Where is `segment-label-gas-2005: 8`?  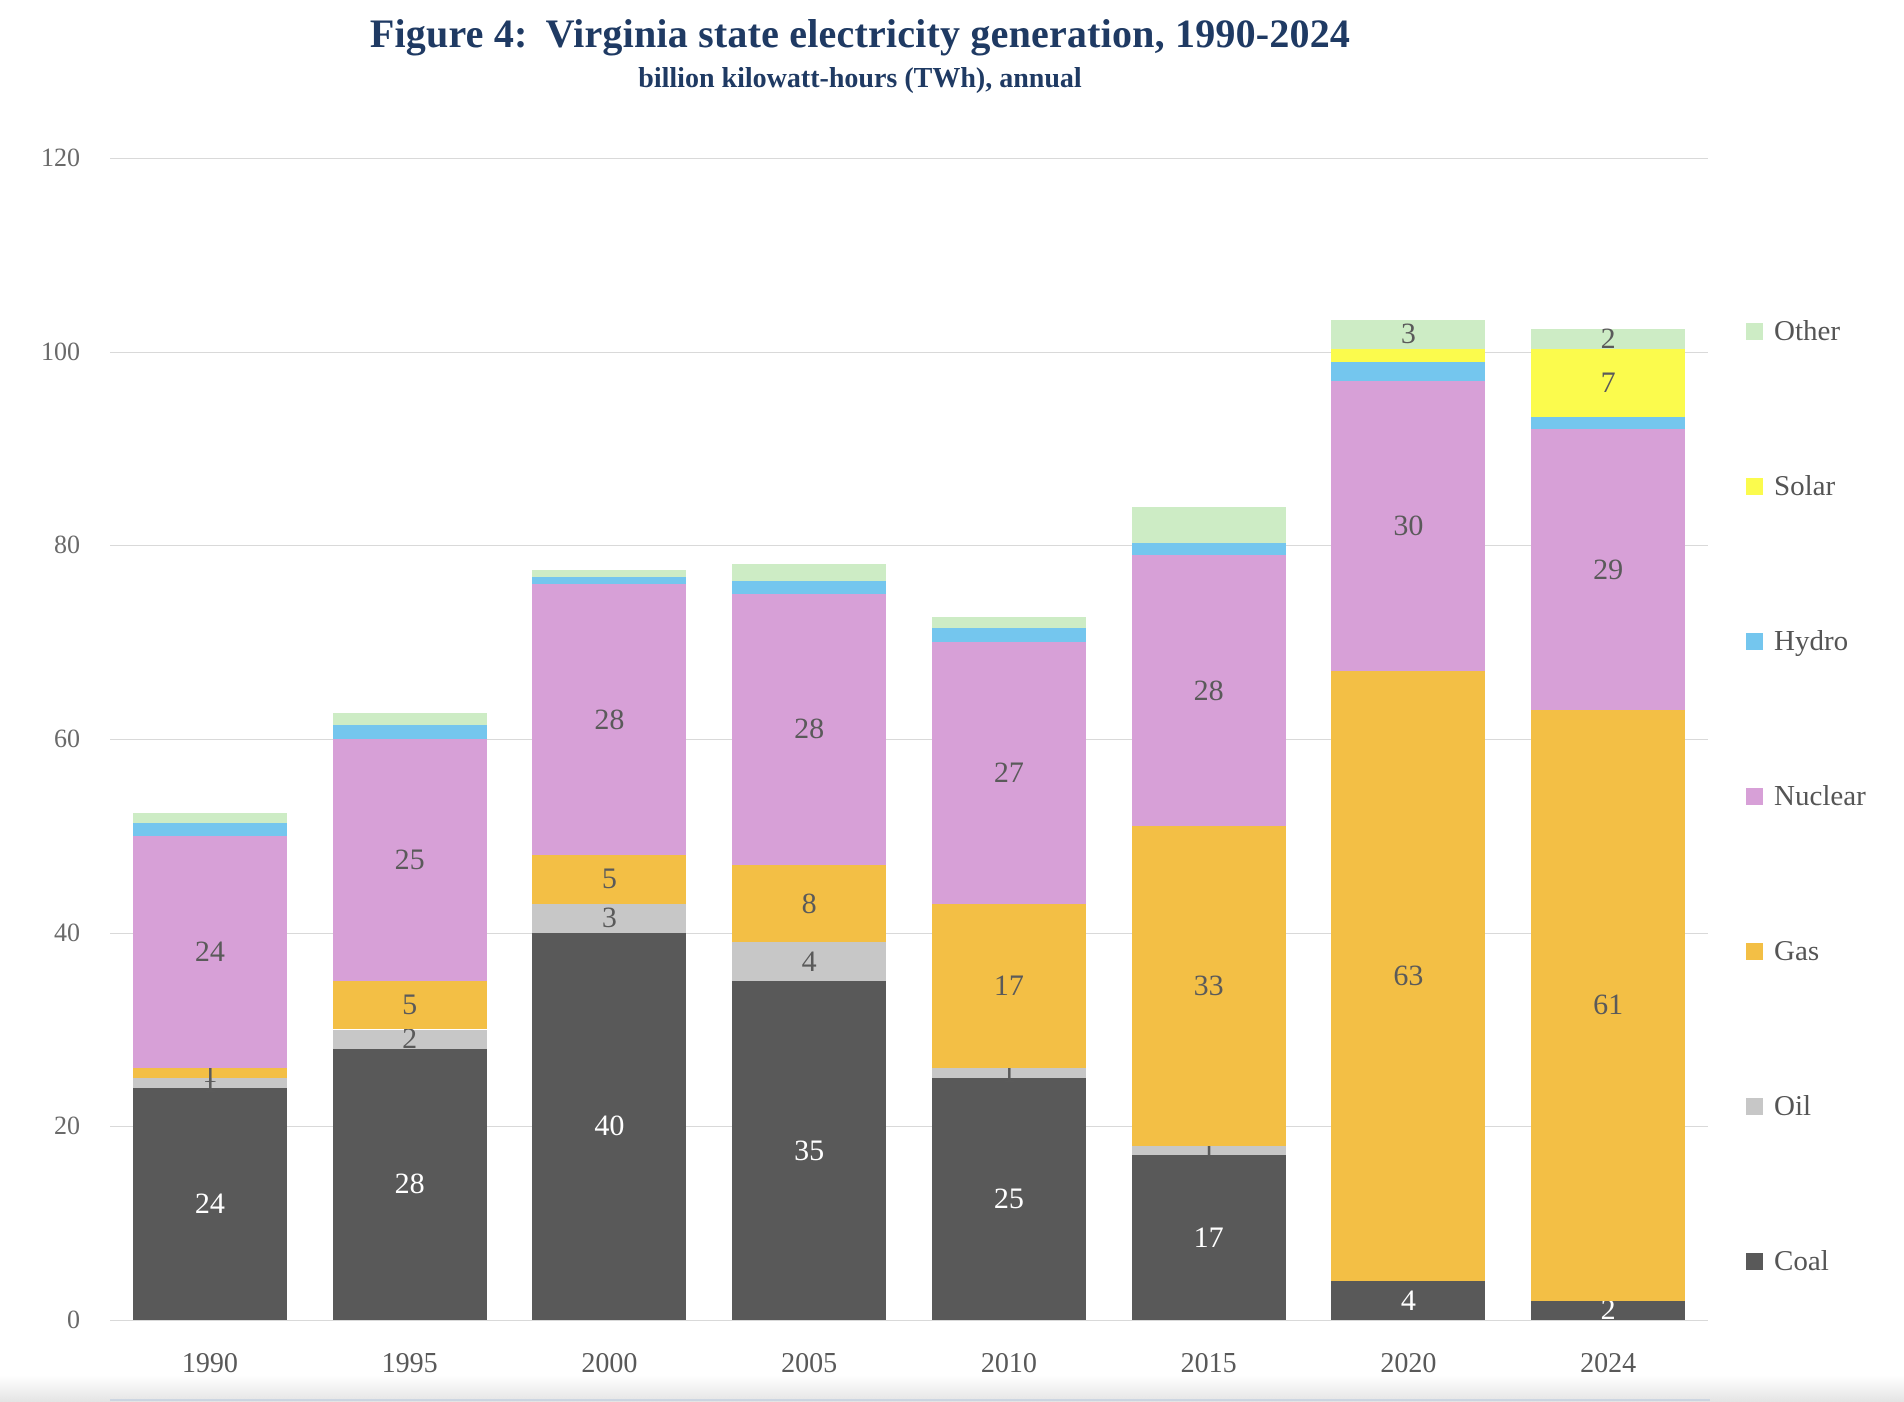
segment-label-gas-2005: 8 is located at coordinates (809, 903).